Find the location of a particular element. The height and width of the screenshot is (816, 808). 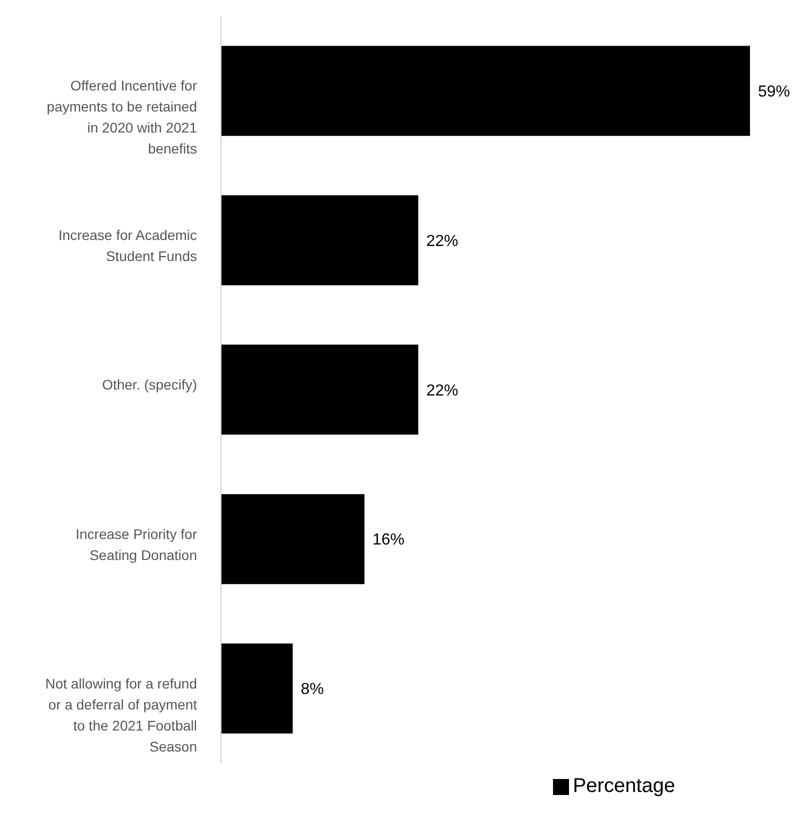

y-tick-label: Increase for Academic Student Funds is located at coordinates (127, 245).